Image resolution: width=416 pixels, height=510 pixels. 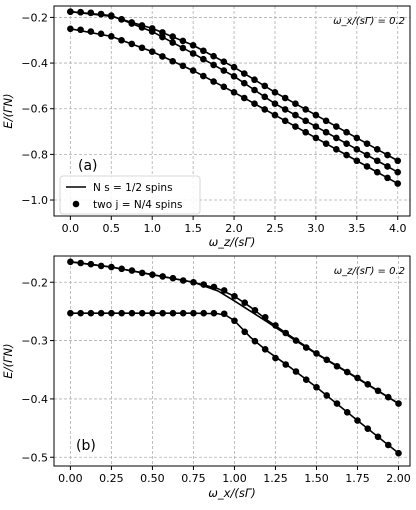 What do you see at coordinates (130, 195) in the screenshot?
I see `legend-box` at bounding box center [130, 195].